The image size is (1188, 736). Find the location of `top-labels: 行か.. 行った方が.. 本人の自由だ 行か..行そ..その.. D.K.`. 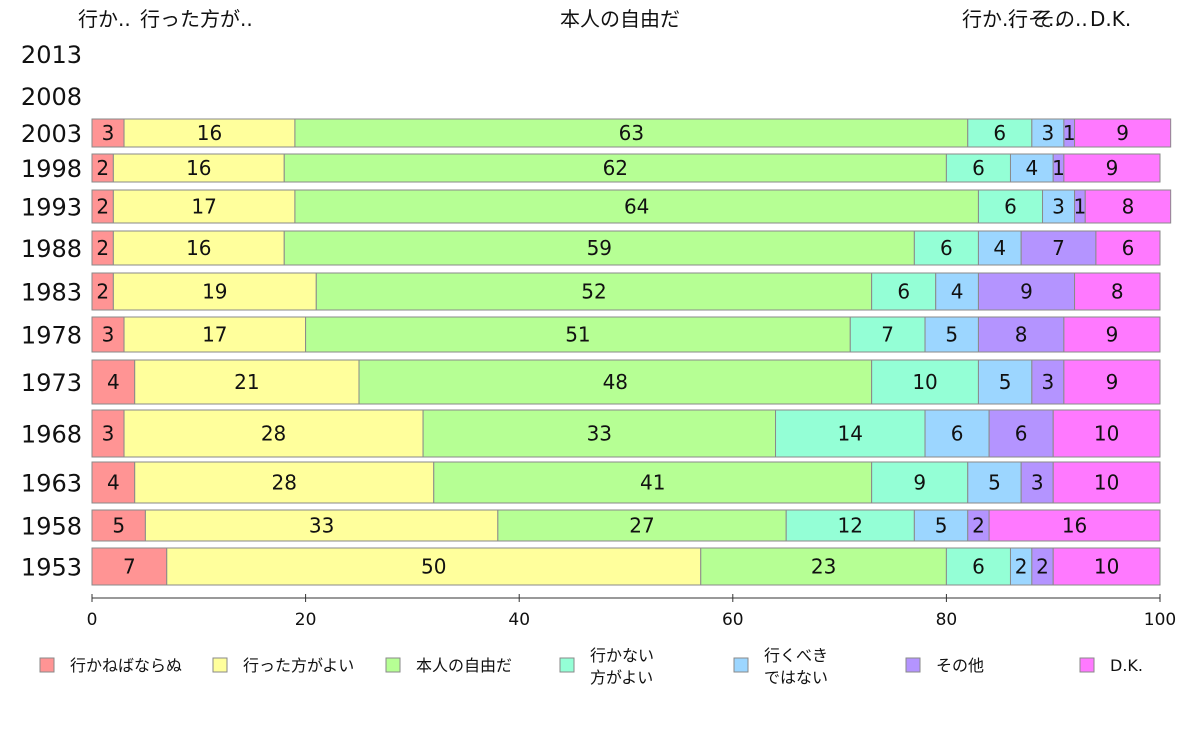

top-labels: 行か.. 行った方が.. 本人の自由だ 行か..行そ..その.. D.K. is located at coordinates (604, 19).